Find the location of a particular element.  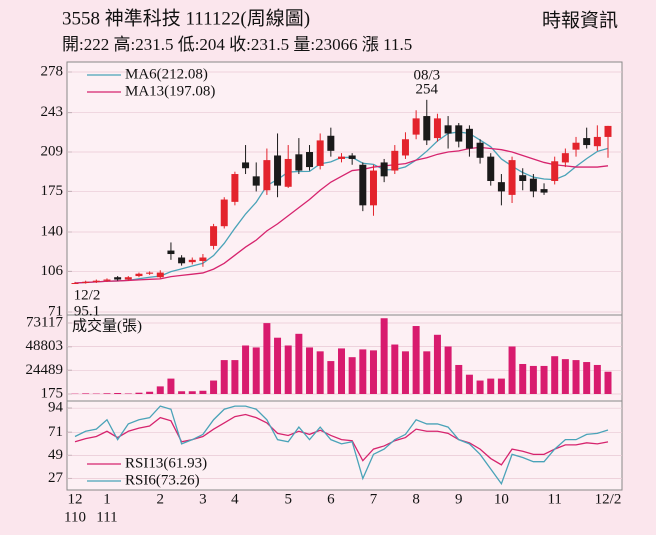

panel-title: 成交量(張) is located at coordinates (107, 325).